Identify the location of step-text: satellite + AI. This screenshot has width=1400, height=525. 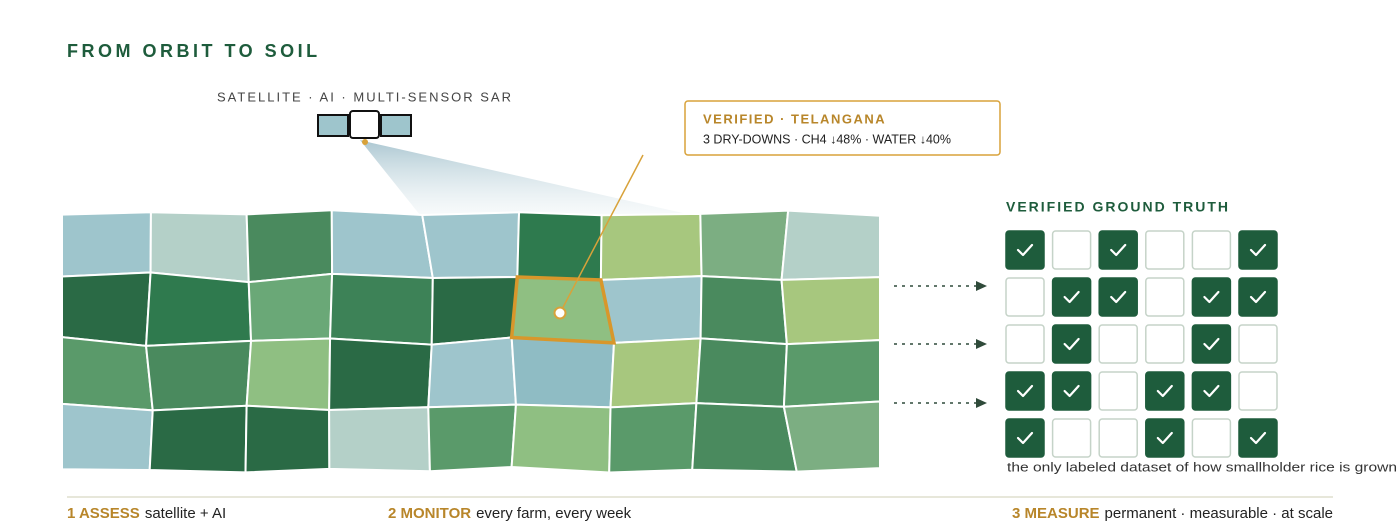
(185, 513).